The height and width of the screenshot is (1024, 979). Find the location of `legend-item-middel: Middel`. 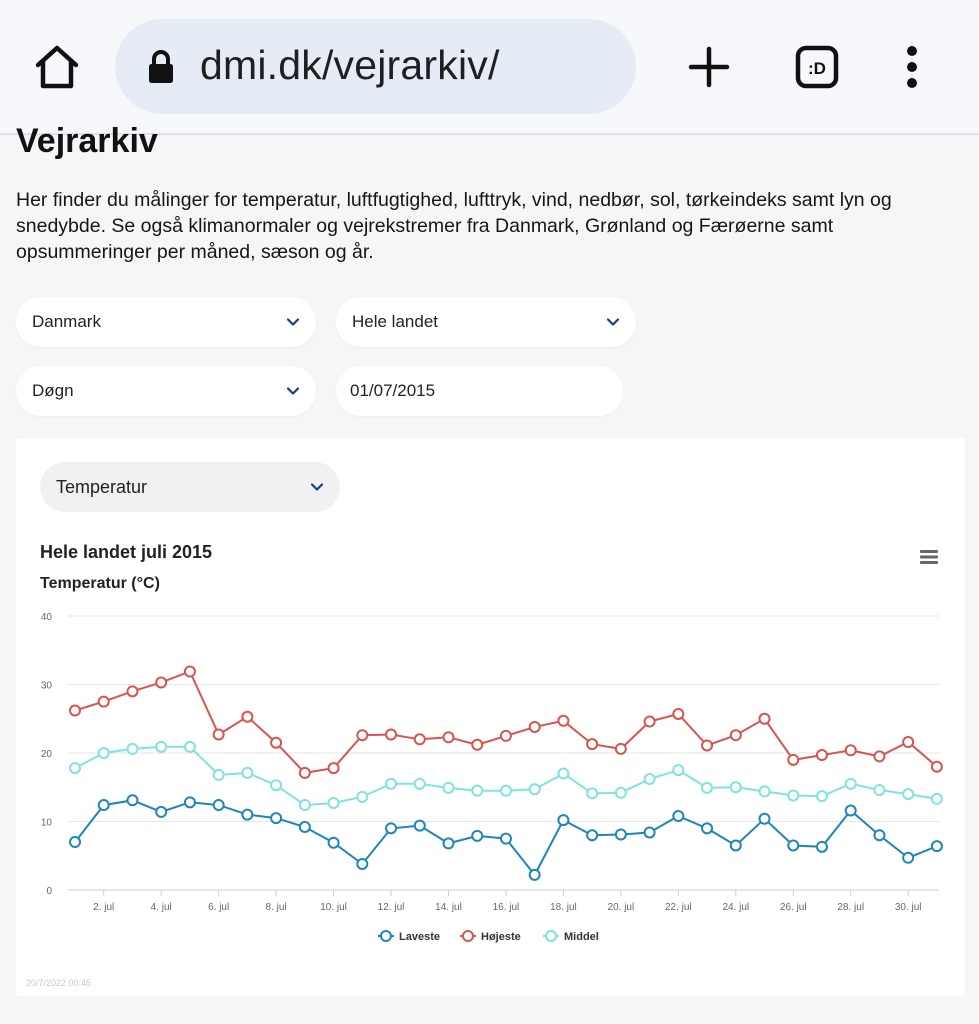

legend-item-middel: Middel is located at coordinates (571, 936).